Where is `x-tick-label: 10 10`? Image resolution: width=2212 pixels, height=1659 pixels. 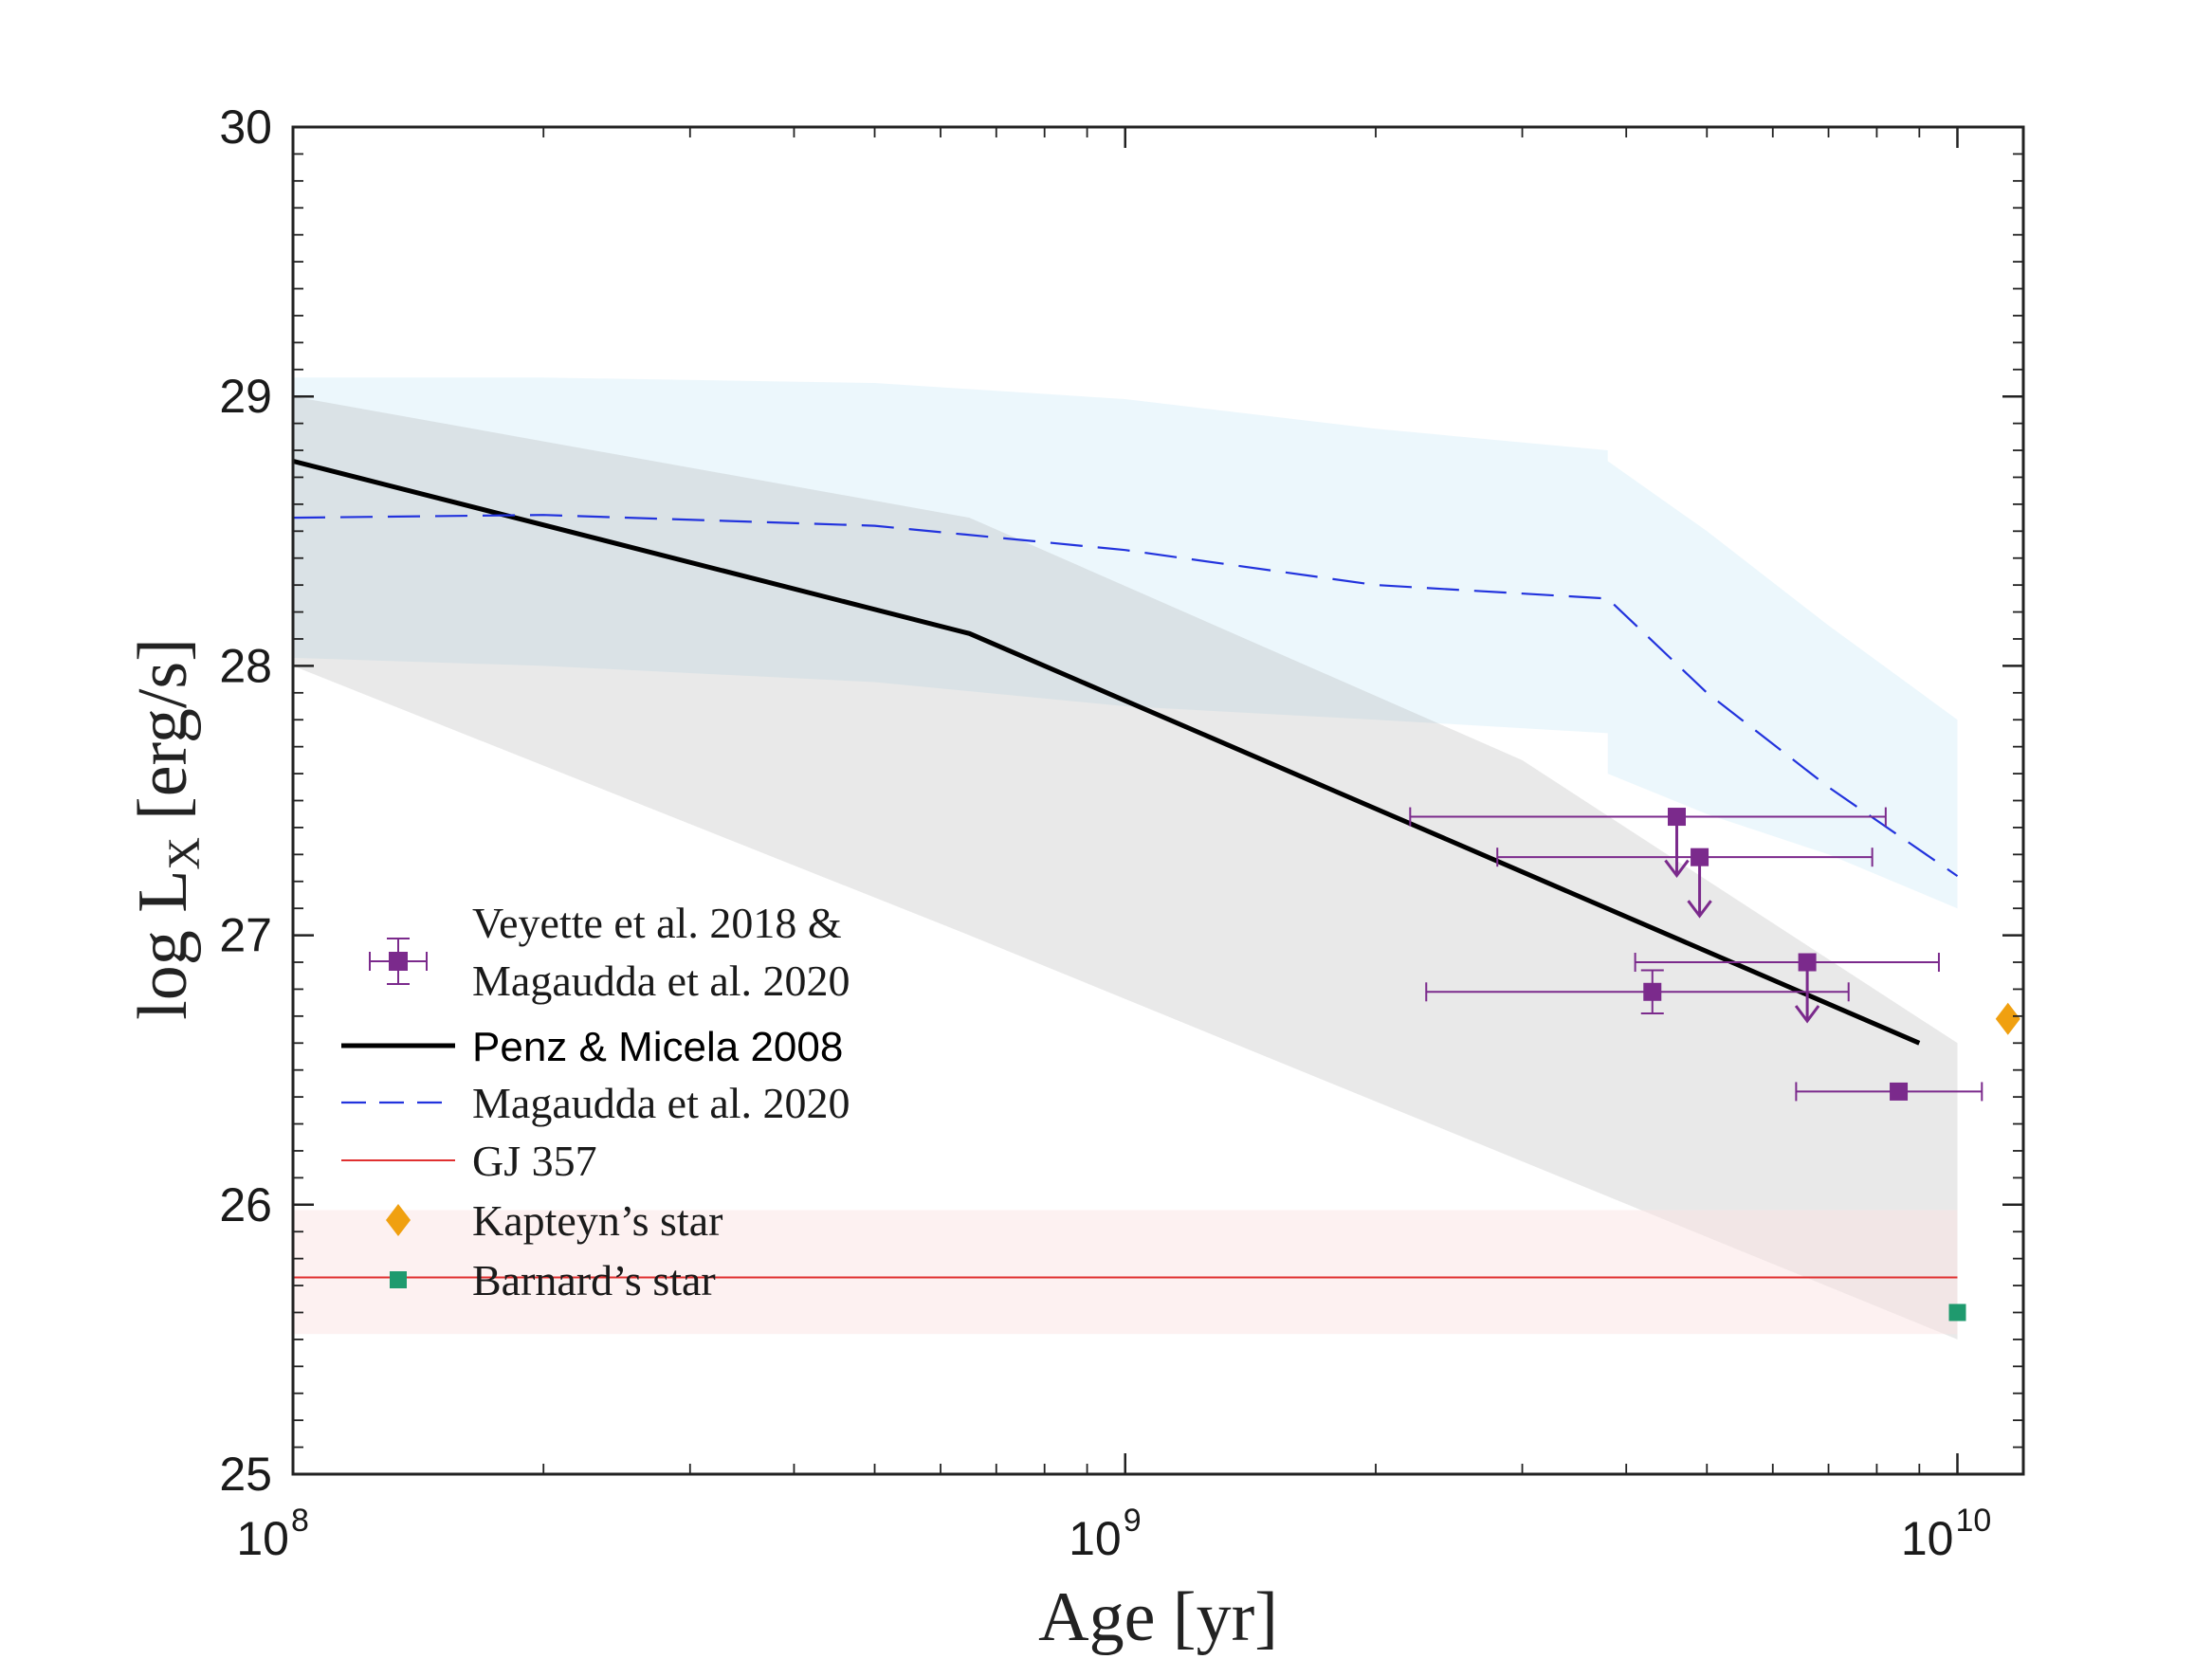
x-tick-label: 10 10 is located at coordinates (1946, 1534).